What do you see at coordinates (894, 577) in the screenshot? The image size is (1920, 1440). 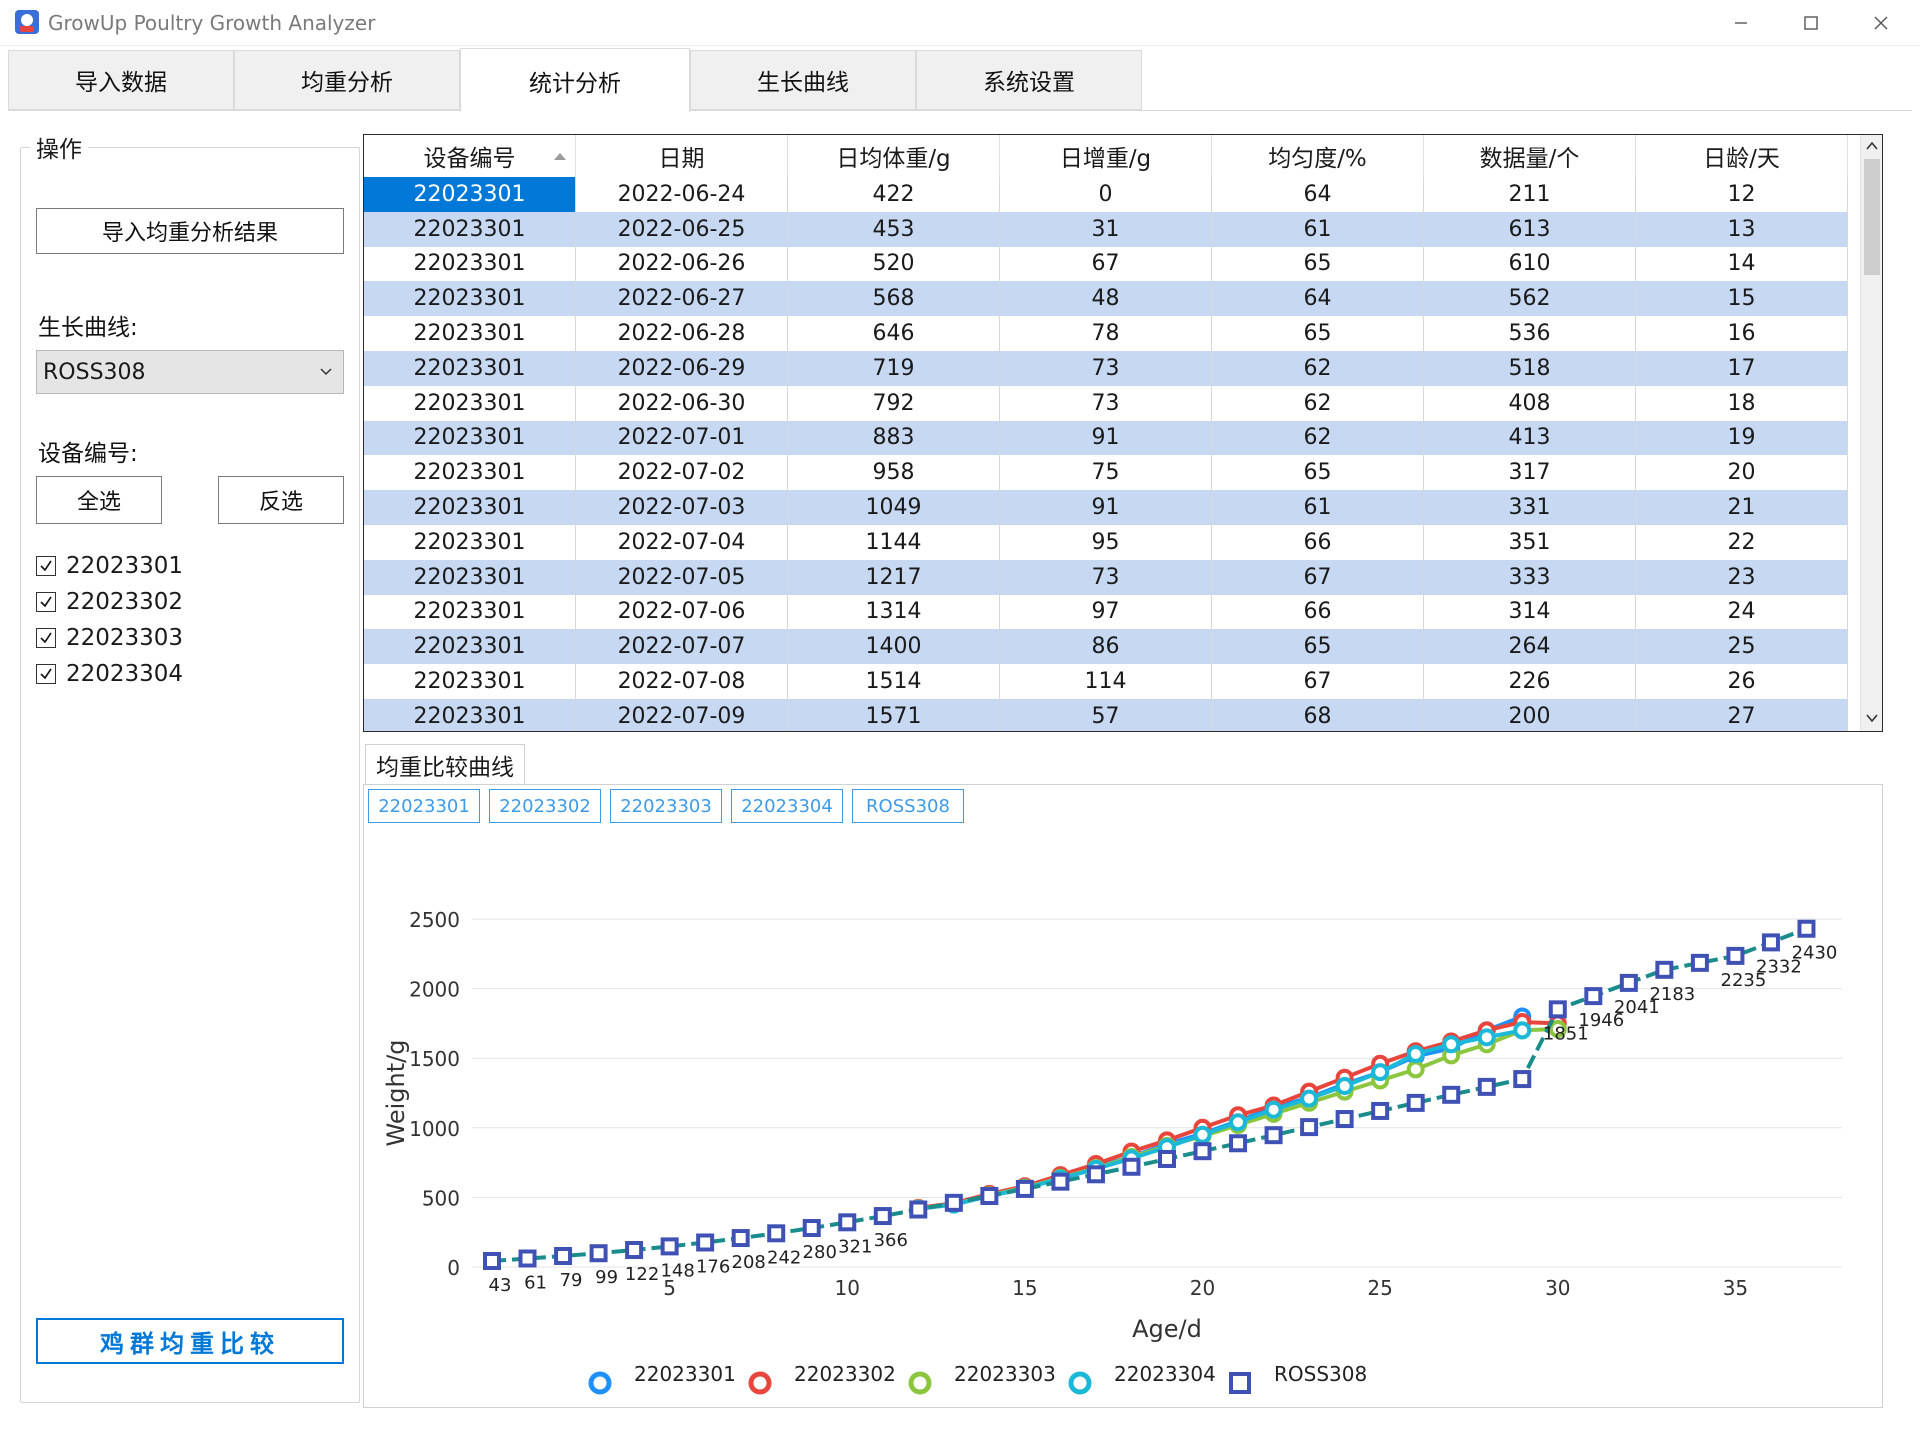 I see `table-cell: 1217` at bounding box center [894, 577].